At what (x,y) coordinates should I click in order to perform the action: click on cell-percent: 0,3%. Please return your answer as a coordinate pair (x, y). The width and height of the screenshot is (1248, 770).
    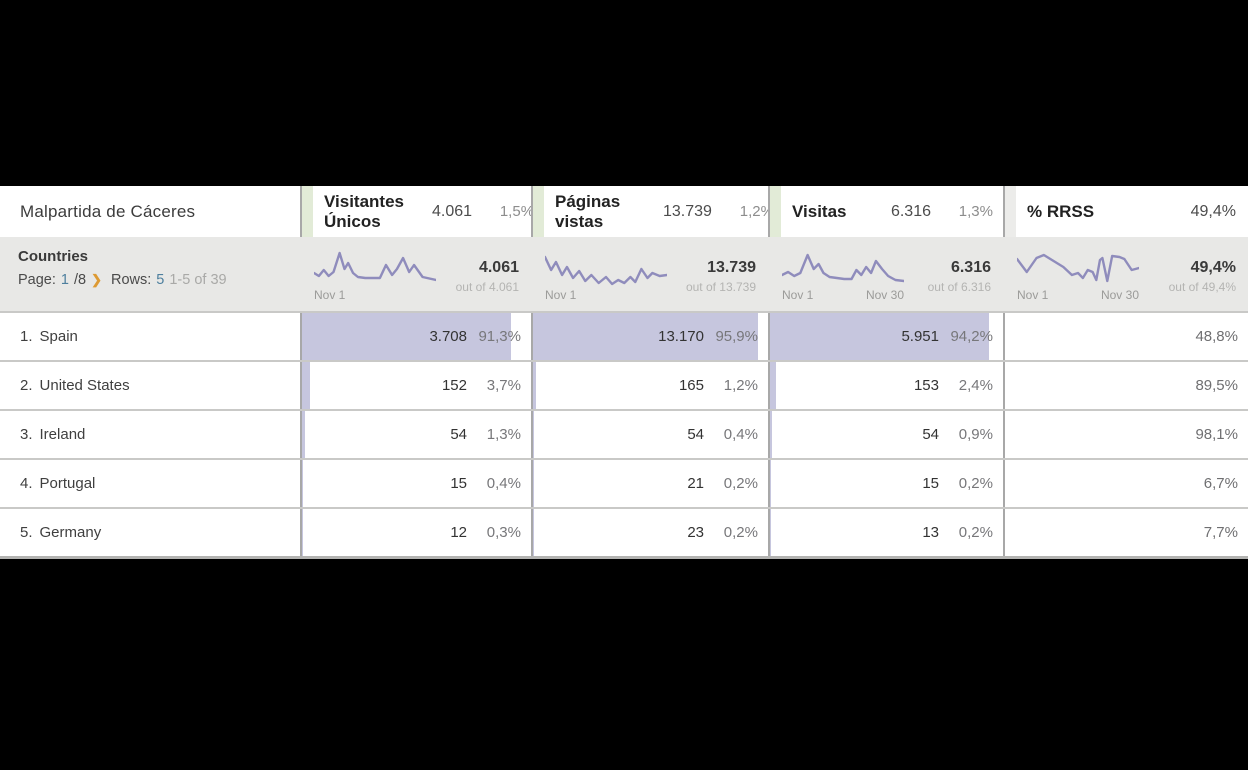
    Looking at the image, I should click on (503, 532).